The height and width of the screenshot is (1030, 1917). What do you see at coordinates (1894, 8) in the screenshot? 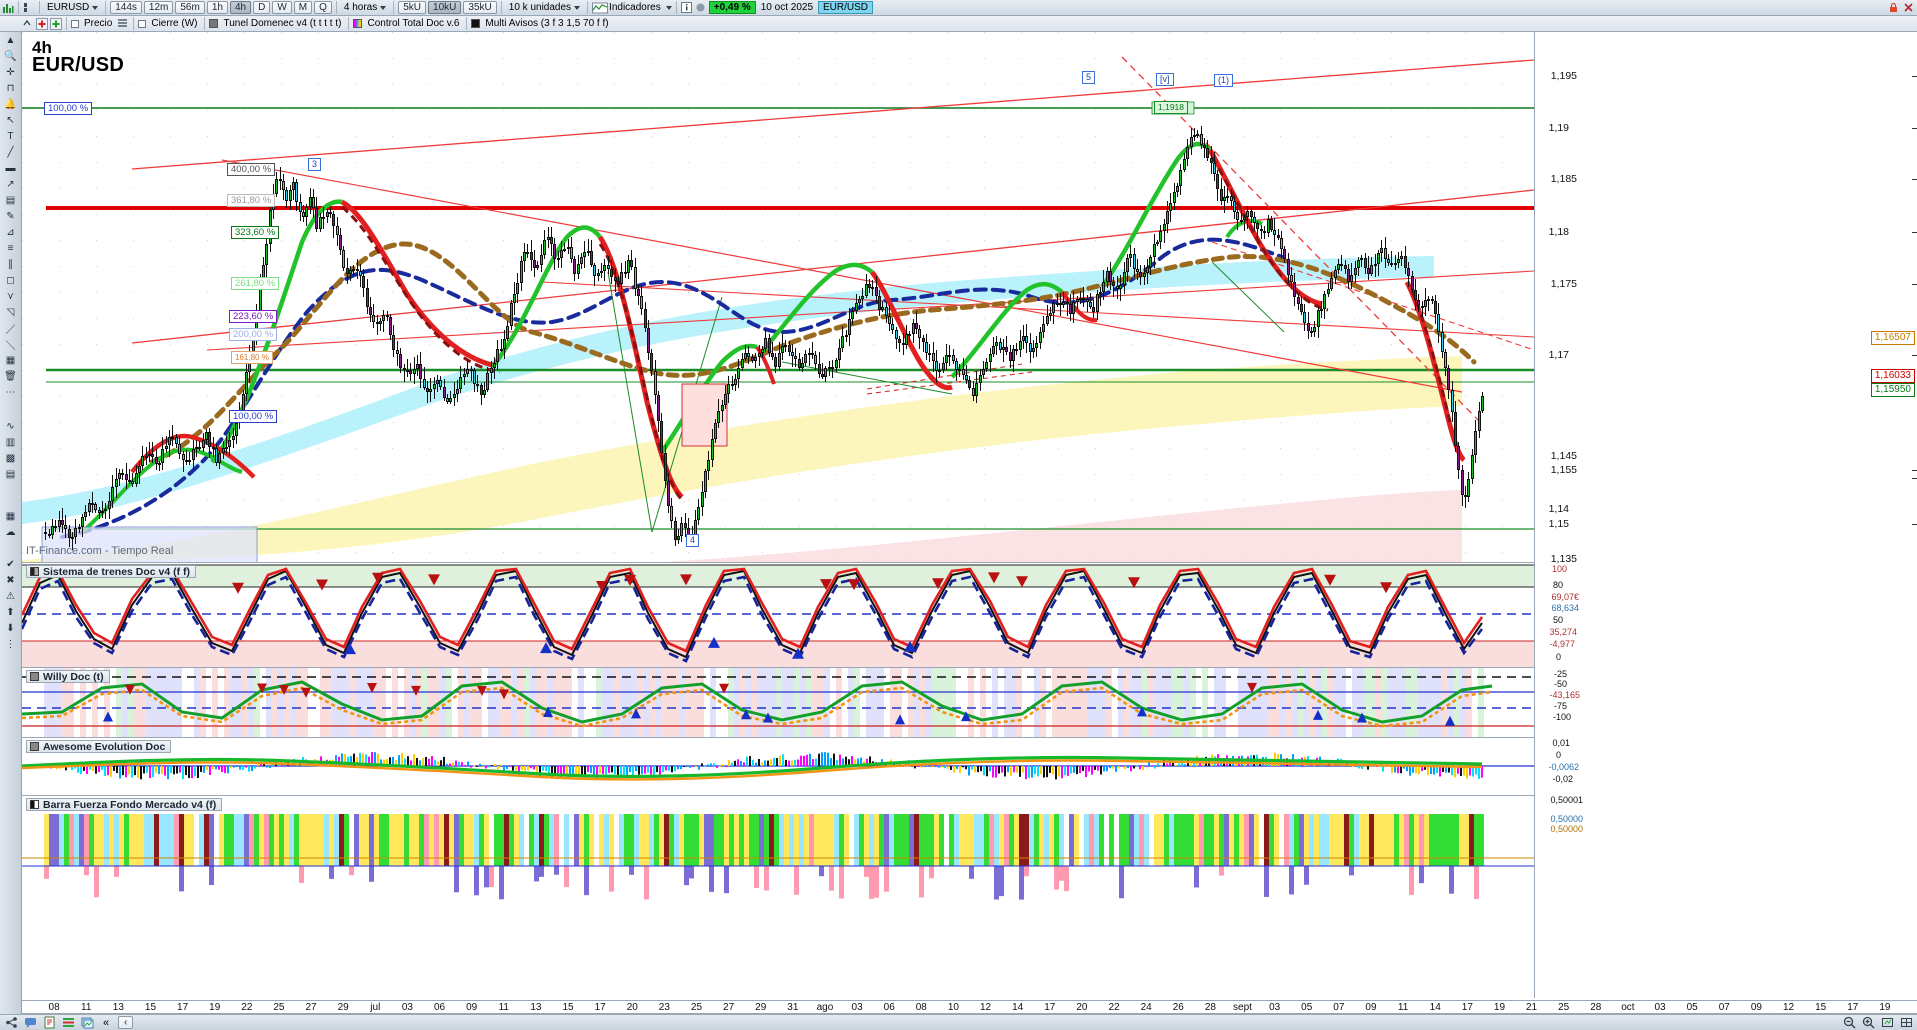
I see `lock-icon` at bounding box center [1894, 8].